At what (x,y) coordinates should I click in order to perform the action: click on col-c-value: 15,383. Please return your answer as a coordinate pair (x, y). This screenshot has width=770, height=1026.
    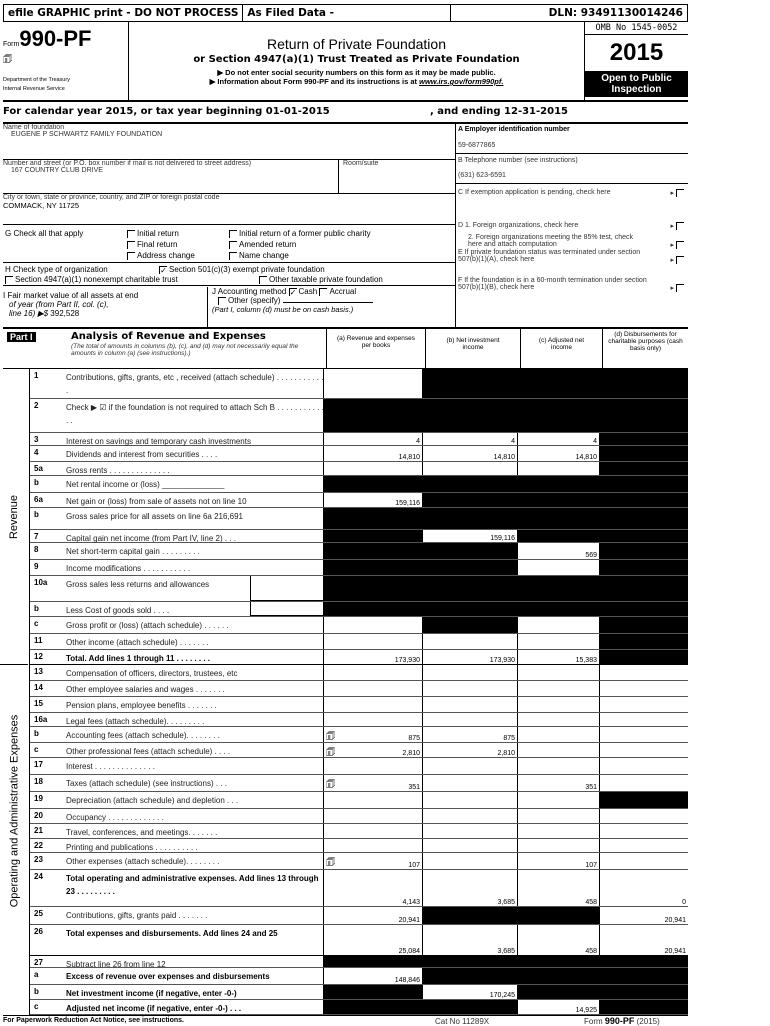
    Looking at the image, I should click on (558, 657).